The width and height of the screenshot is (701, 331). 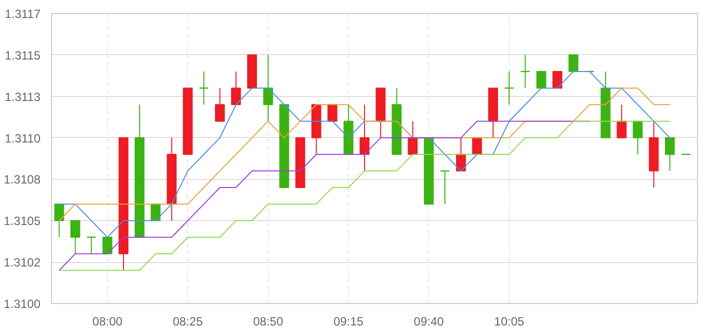 I want to click on y-tick-label: 1.3113, so click(x=22, y=97).